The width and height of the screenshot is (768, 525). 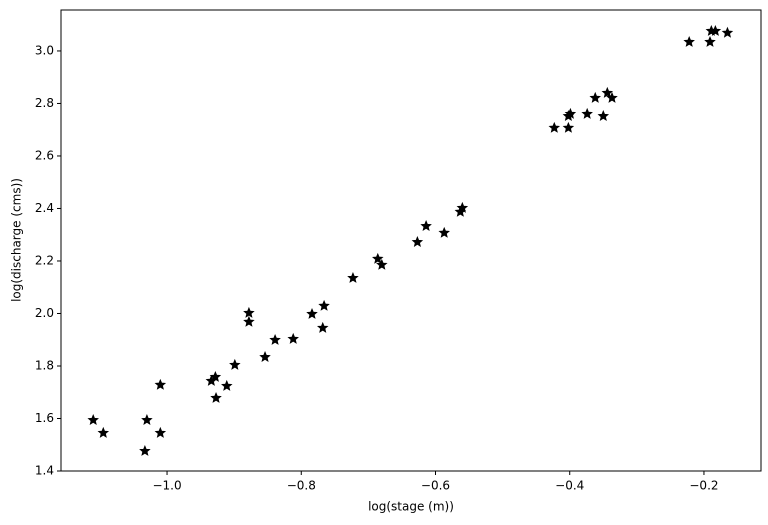 I want to click on y-tick-label: 1.6, so click(x=44, y=418).